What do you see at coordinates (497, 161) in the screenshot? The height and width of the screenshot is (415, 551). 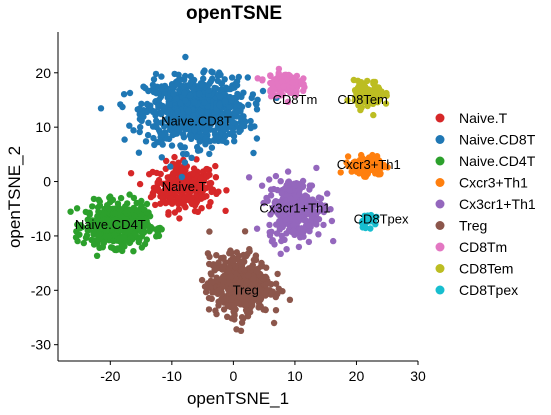 I see `legend-label: Naive.CD4T` at bounding box center [497, 161].